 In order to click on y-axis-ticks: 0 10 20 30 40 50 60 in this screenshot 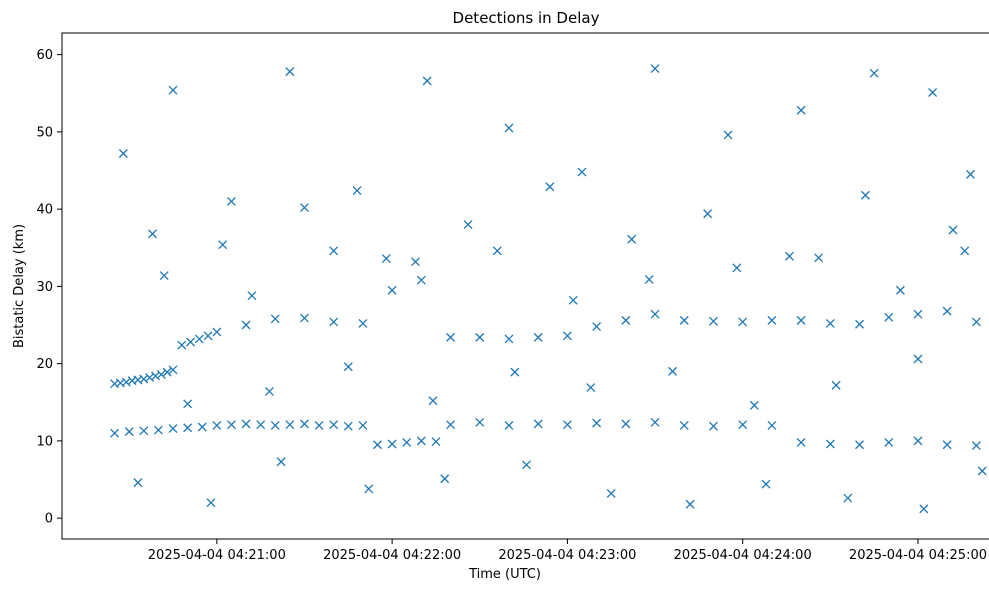, I will do `click(49, 287)`.